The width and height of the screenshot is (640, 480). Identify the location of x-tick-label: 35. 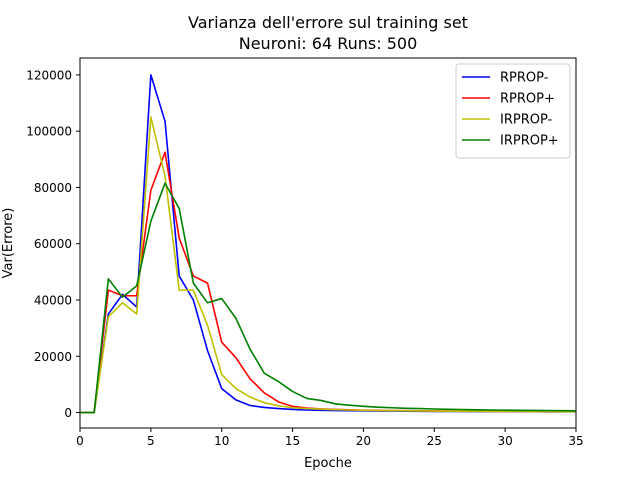
(575, 441).